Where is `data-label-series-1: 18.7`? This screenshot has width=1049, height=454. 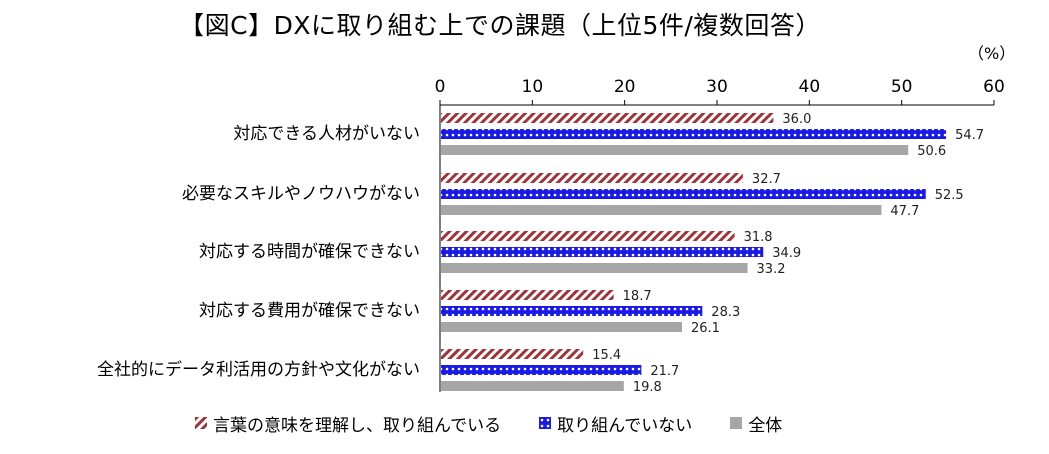
data-label-series-1: 18.7 is located at coordinates (637, 296).